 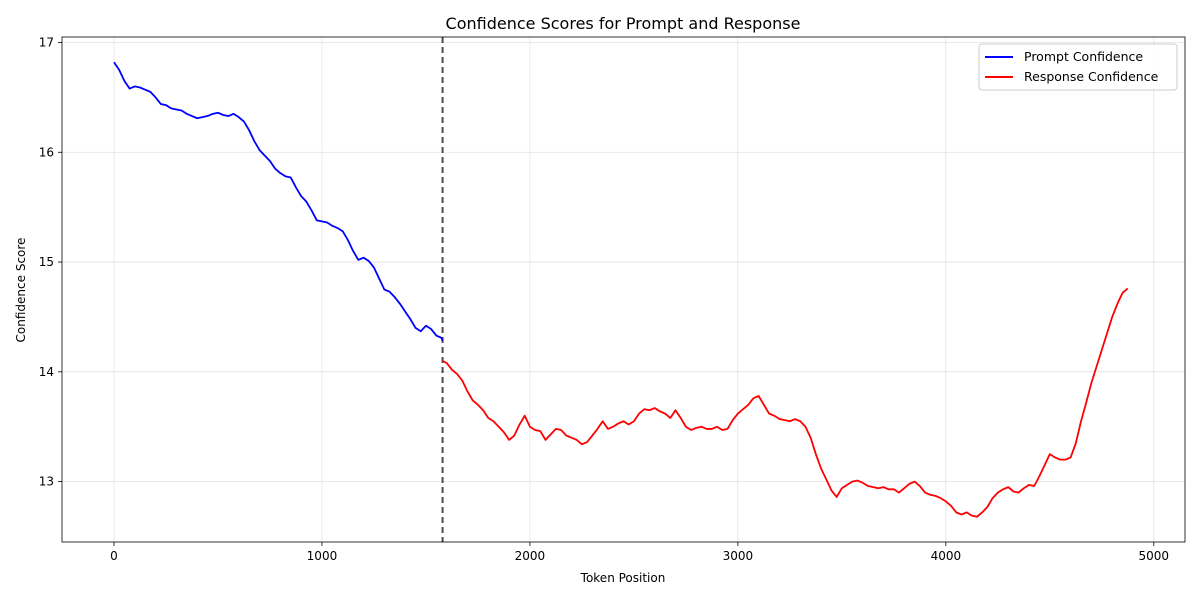 What do you see at coordinates (46, 482) in the screenshot?
I see `y-tick-label: 13` at bounding box center [46, 482].